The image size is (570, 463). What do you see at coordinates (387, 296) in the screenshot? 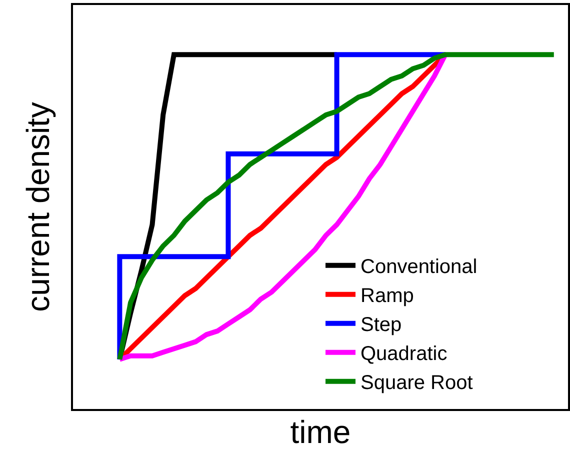
I see `legend-label: Ramp` at bounding box center [387, 296].